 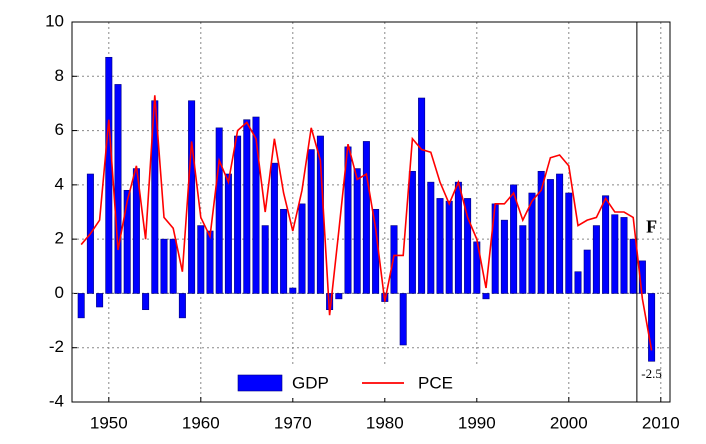 I want to click on legend-label: GDP, so click(x=310, y=382).